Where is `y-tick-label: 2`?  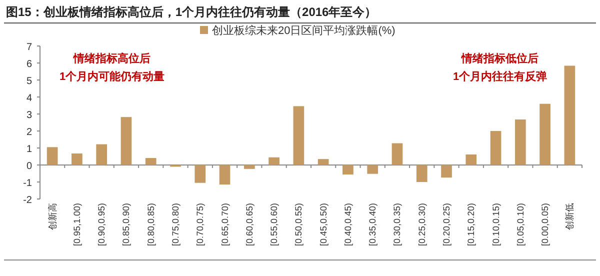 y-tick-label: 2 is located at coordinates (29, 132).